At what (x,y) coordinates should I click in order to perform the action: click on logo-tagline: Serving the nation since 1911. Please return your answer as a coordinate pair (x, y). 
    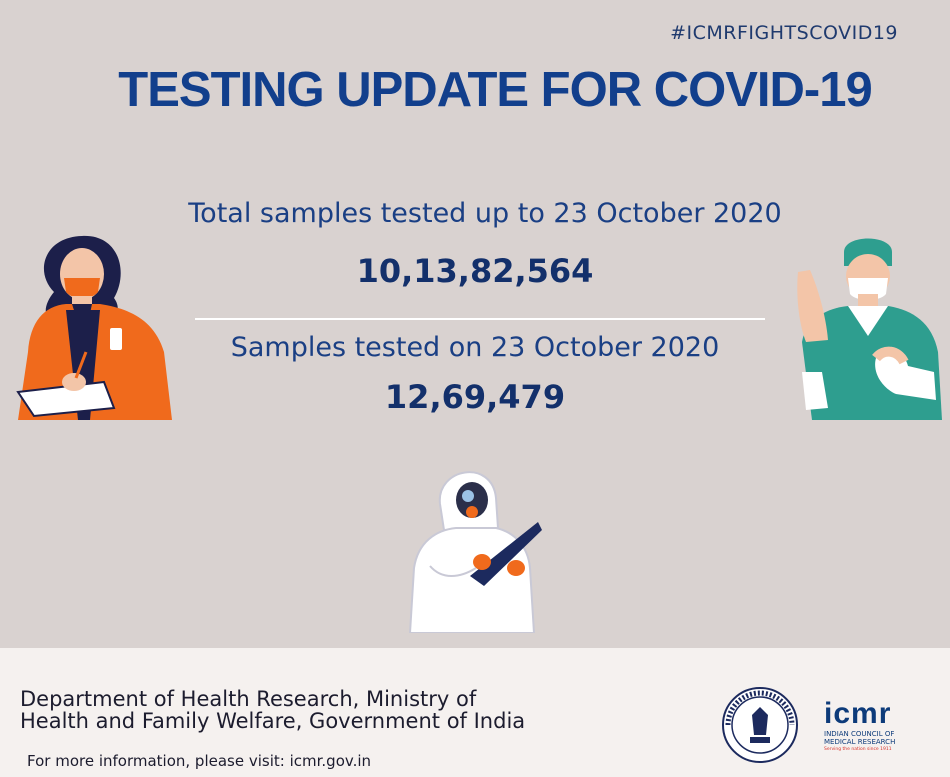
    Looking at the image, I should click on (858, 749).